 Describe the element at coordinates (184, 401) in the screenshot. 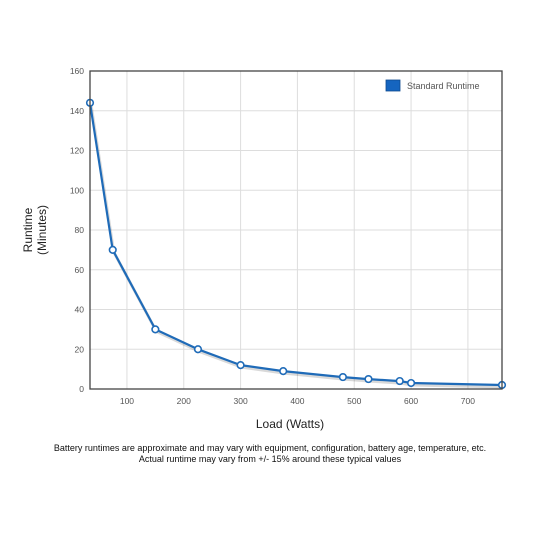

I see `x-tick-label: 200` at that location.